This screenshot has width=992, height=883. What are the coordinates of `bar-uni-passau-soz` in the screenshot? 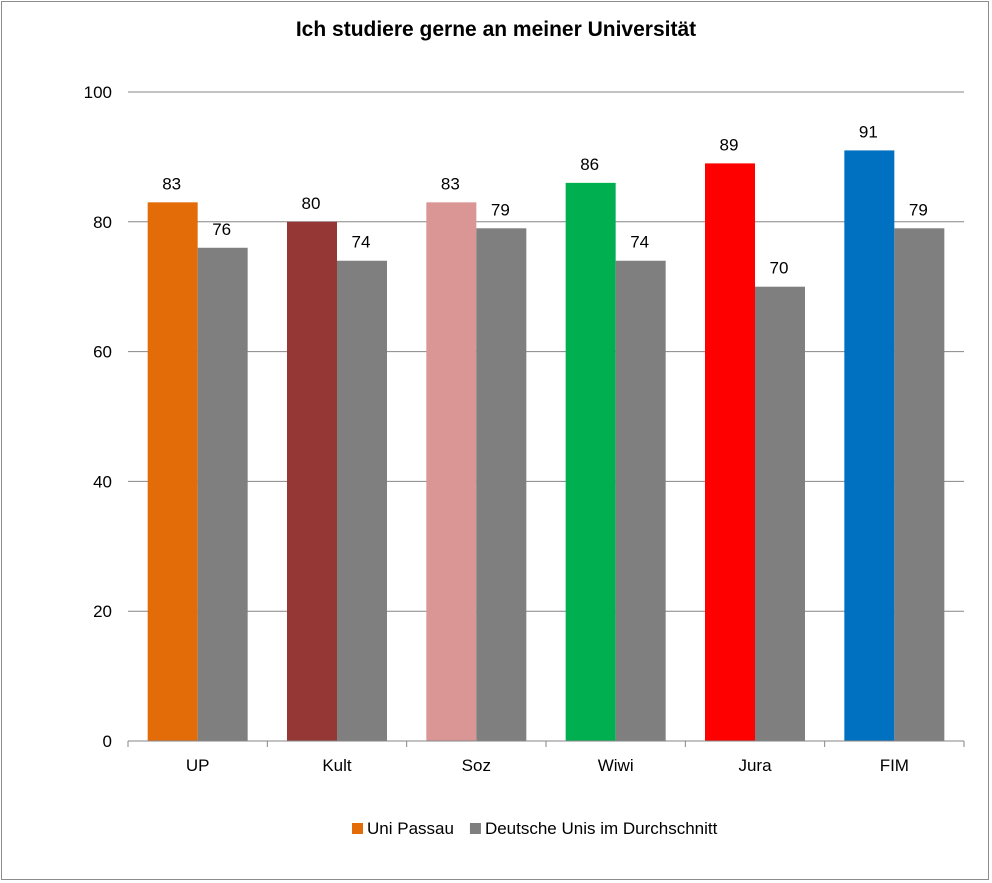 It's located at (451, 471).